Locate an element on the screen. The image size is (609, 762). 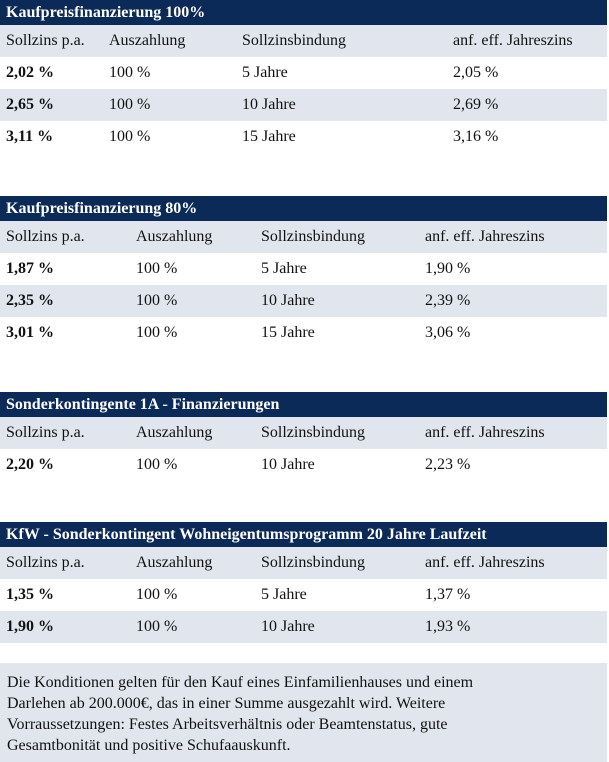
table-row: 1,90 % 100 % 10 Jahre 1,93 % is located at coordinates (303, 627).